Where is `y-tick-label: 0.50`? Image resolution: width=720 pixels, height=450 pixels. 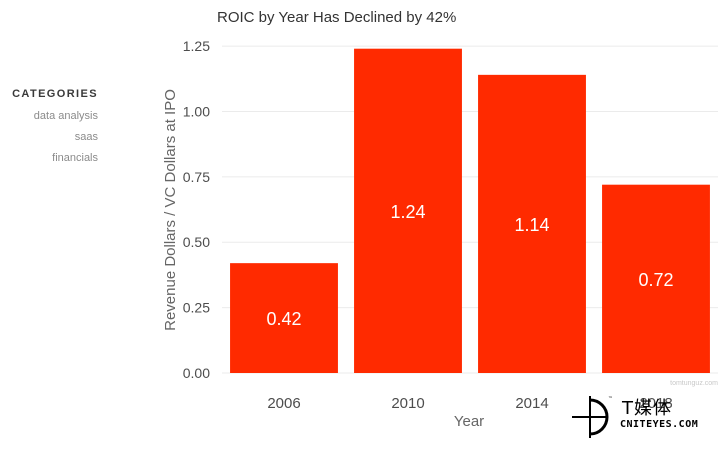 y-tick-label: 0.50 is located at coordinates (196, 242).